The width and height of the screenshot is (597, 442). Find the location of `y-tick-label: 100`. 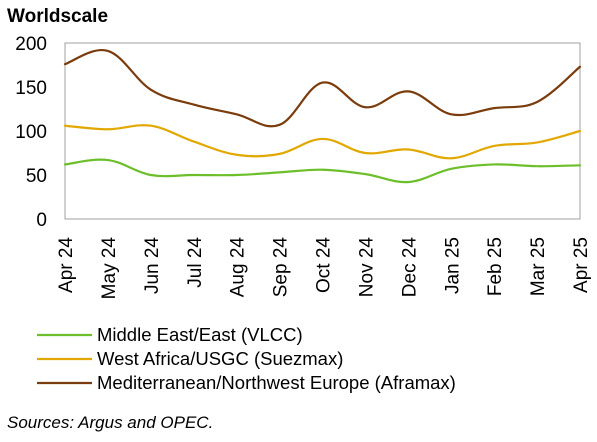

y-tick-label: 100 is located at coordinates (31, 132).